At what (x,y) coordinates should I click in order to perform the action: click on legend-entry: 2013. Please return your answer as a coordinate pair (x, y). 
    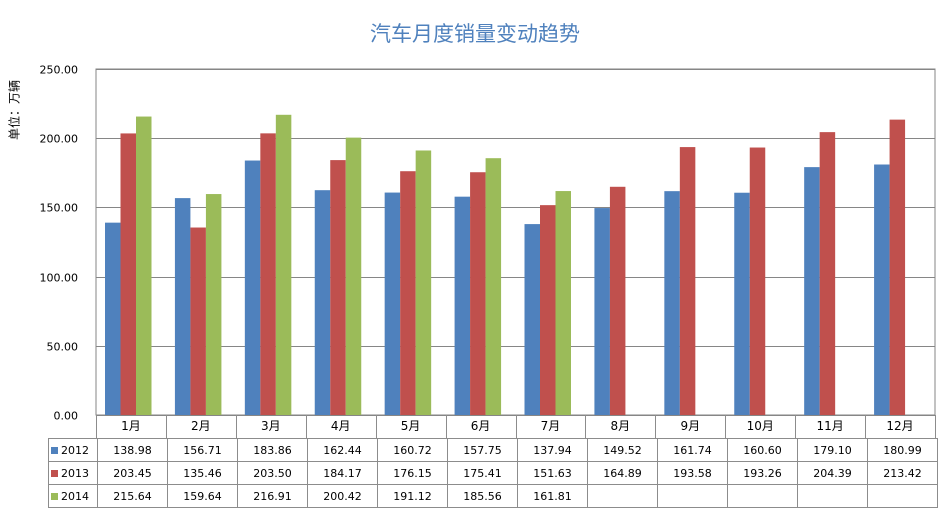
    Looking at the image, I should click on (73, 473).